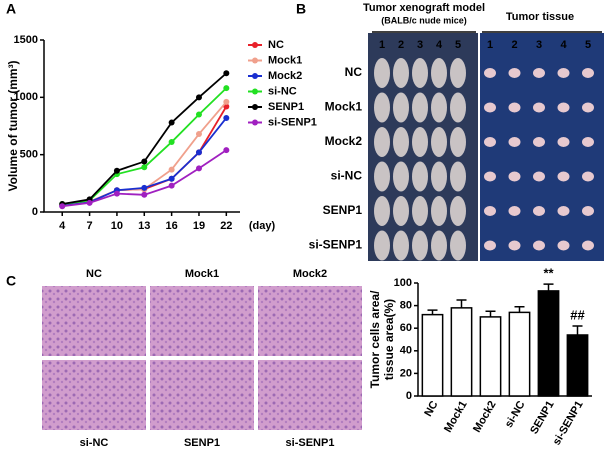 The image size is (604, 455). Describe the element at coordinates (431, 409) in the screenshot. I see `x-tick-label: NC` at that location.